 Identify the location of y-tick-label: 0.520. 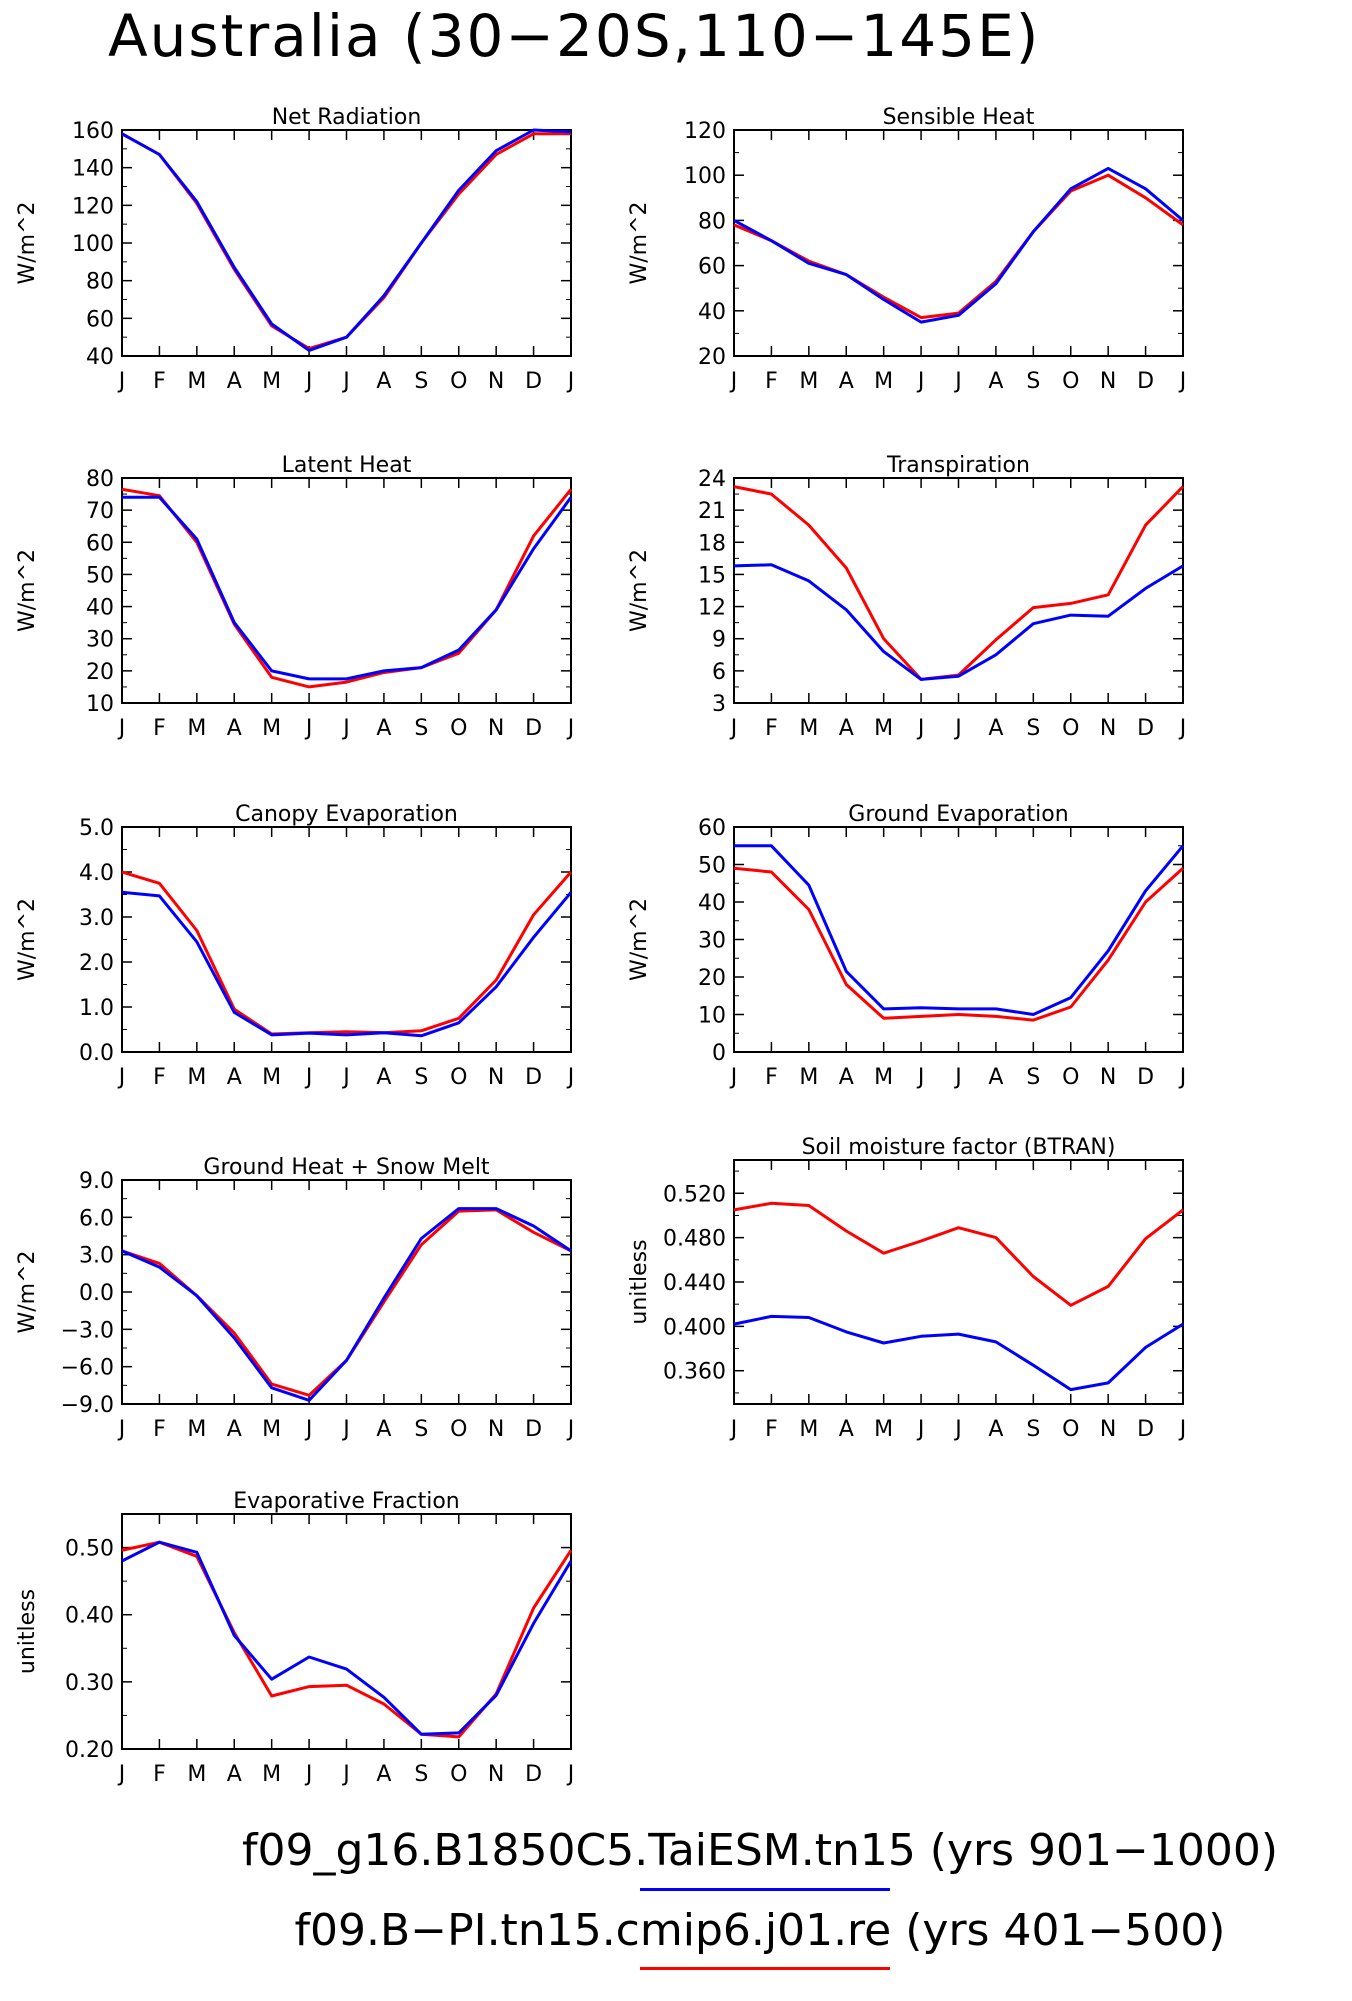
(694, 1194).